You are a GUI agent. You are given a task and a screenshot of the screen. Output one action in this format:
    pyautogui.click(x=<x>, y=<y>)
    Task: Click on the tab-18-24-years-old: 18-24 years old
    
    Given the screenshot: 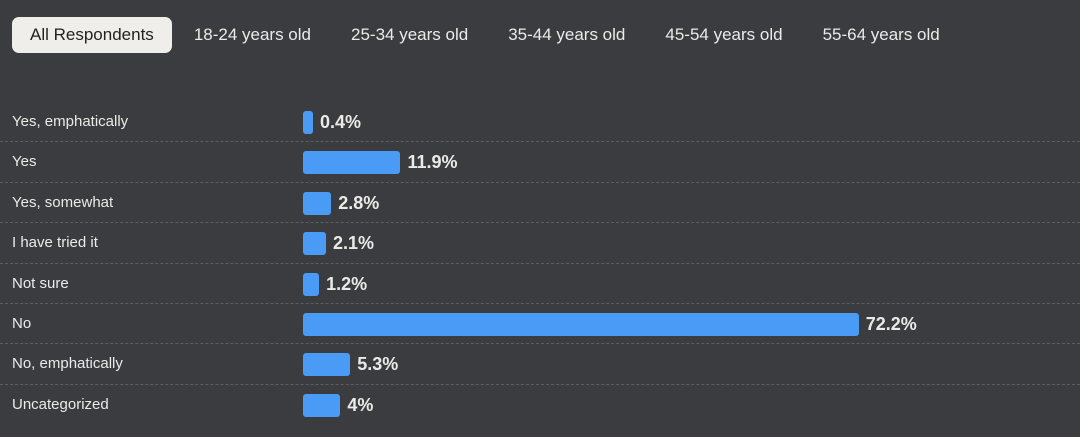 What is the action you would take?
    pyautogui.click(x=252, y=34)
    